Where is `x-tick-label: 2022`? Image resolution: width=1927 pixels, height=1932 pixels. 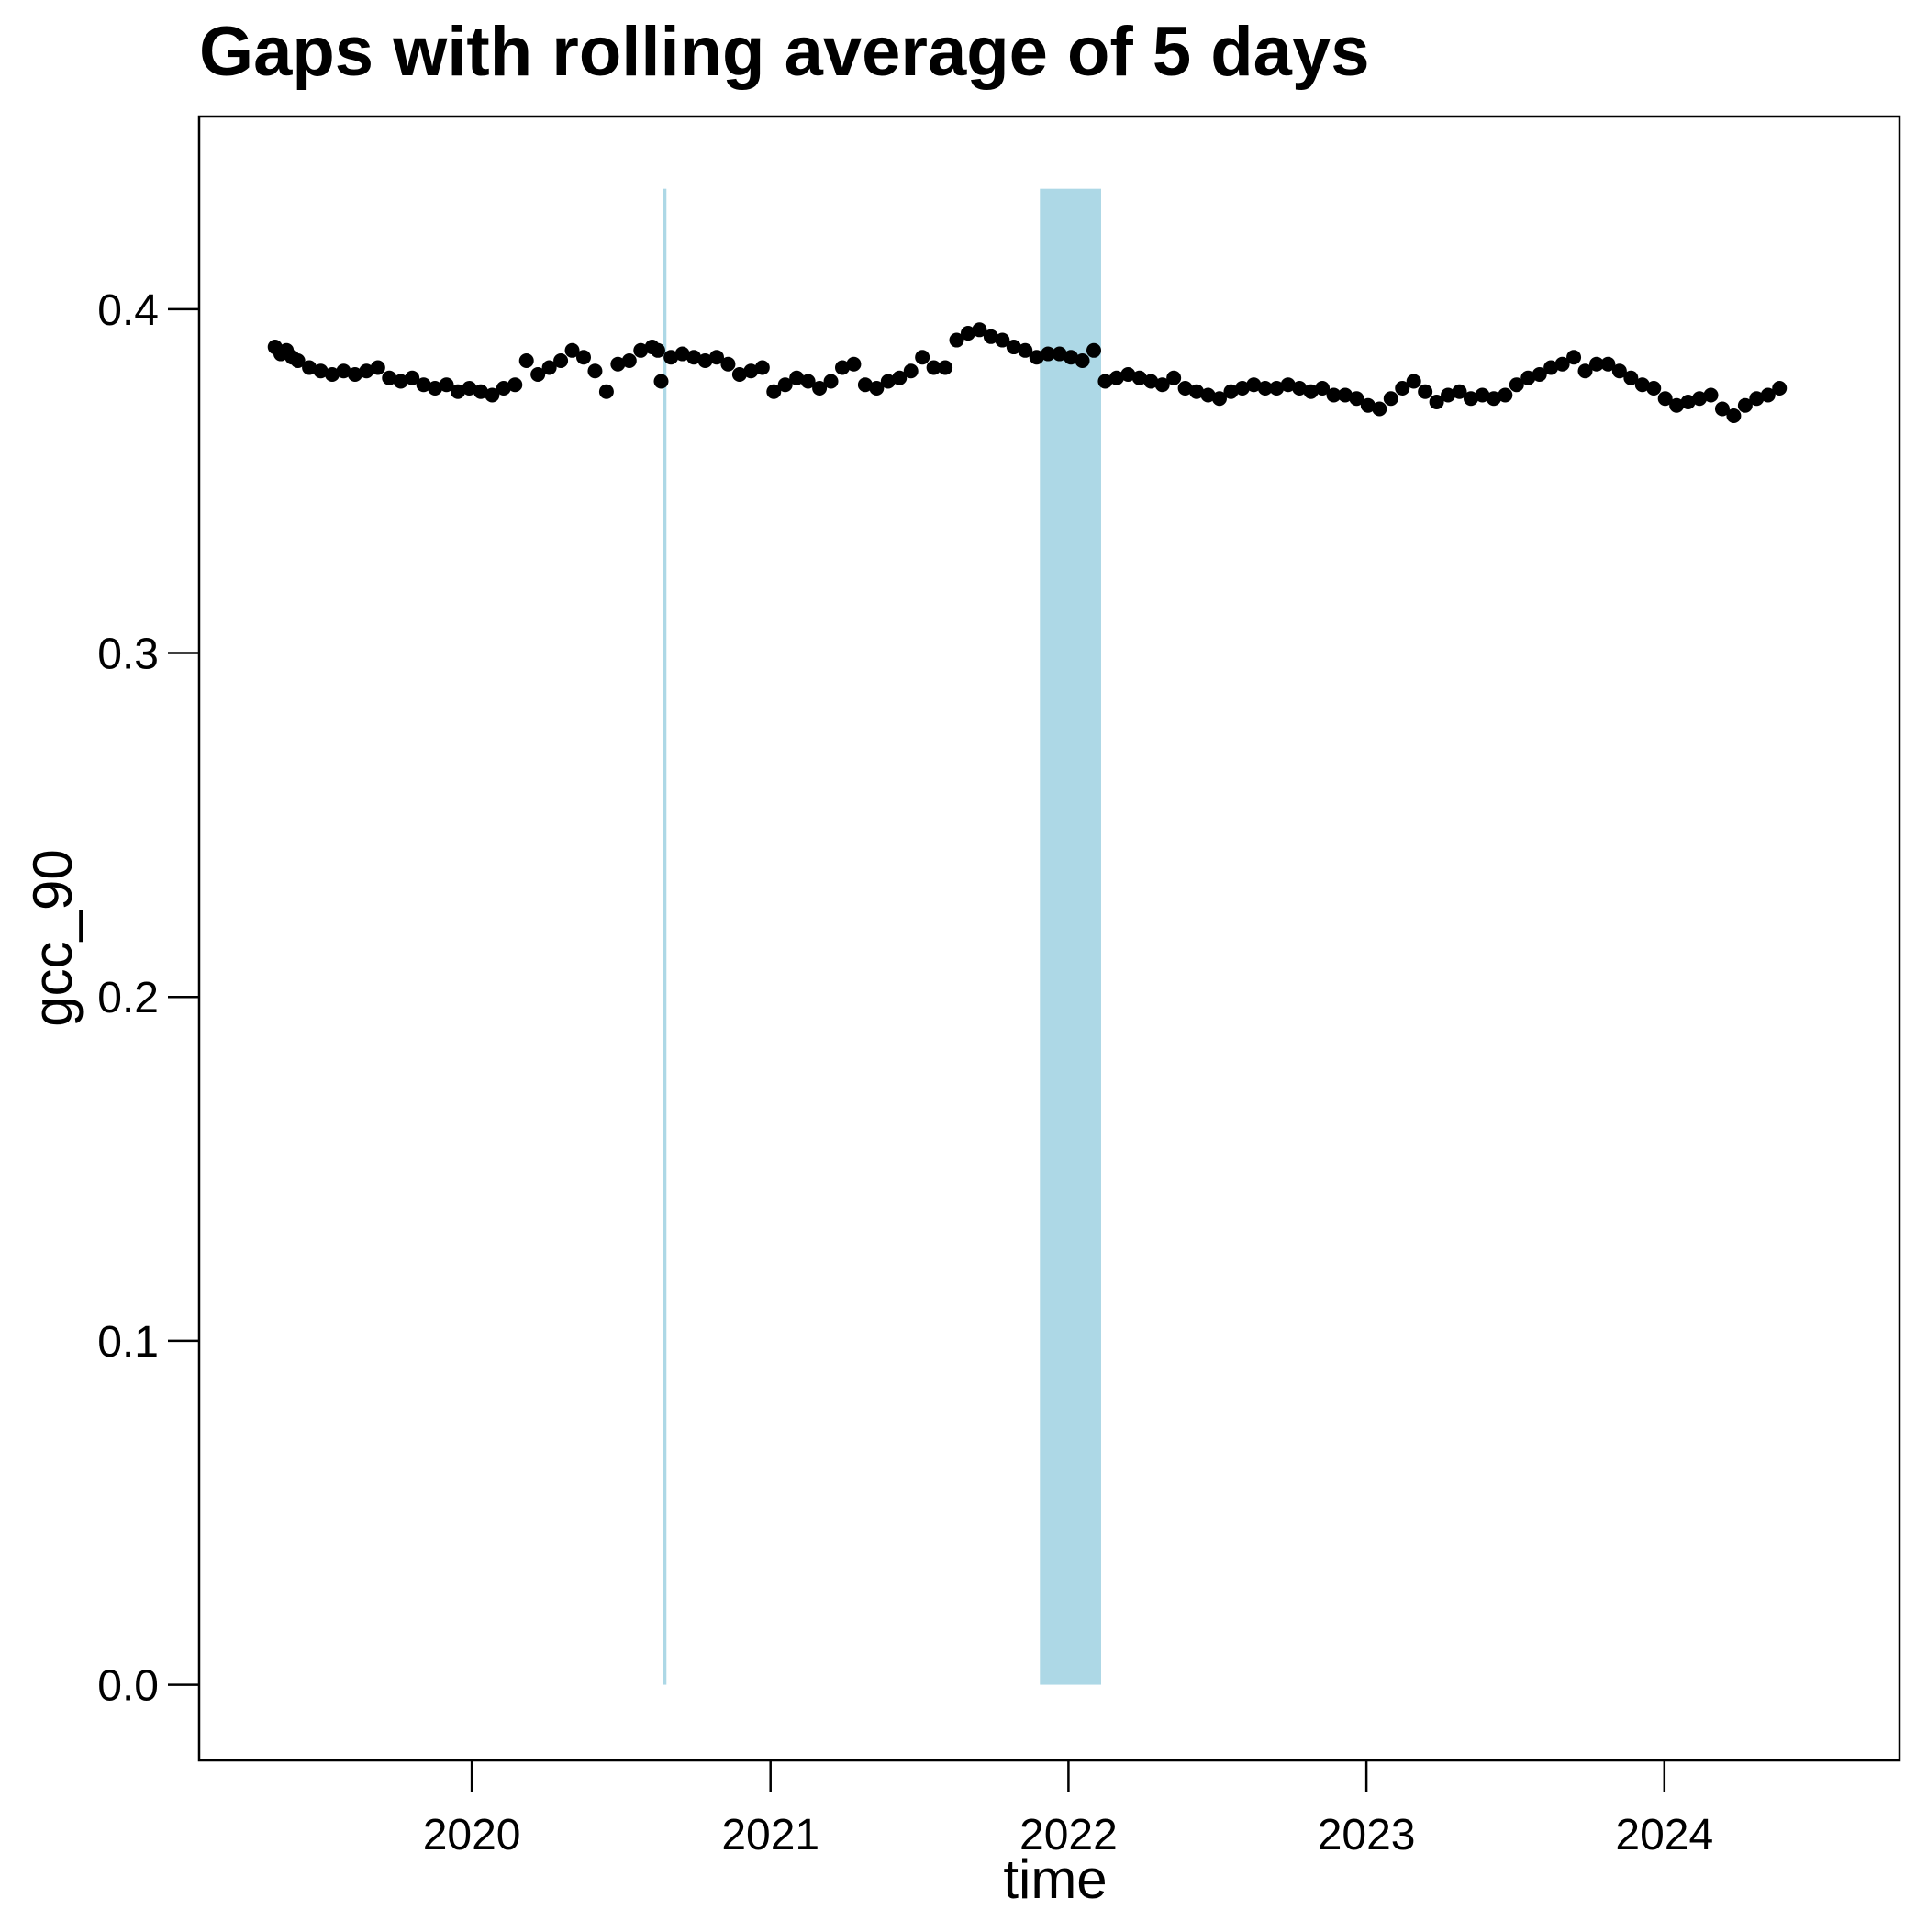
x-tick-label: 2022 is located at coordinates (1068, 1835).